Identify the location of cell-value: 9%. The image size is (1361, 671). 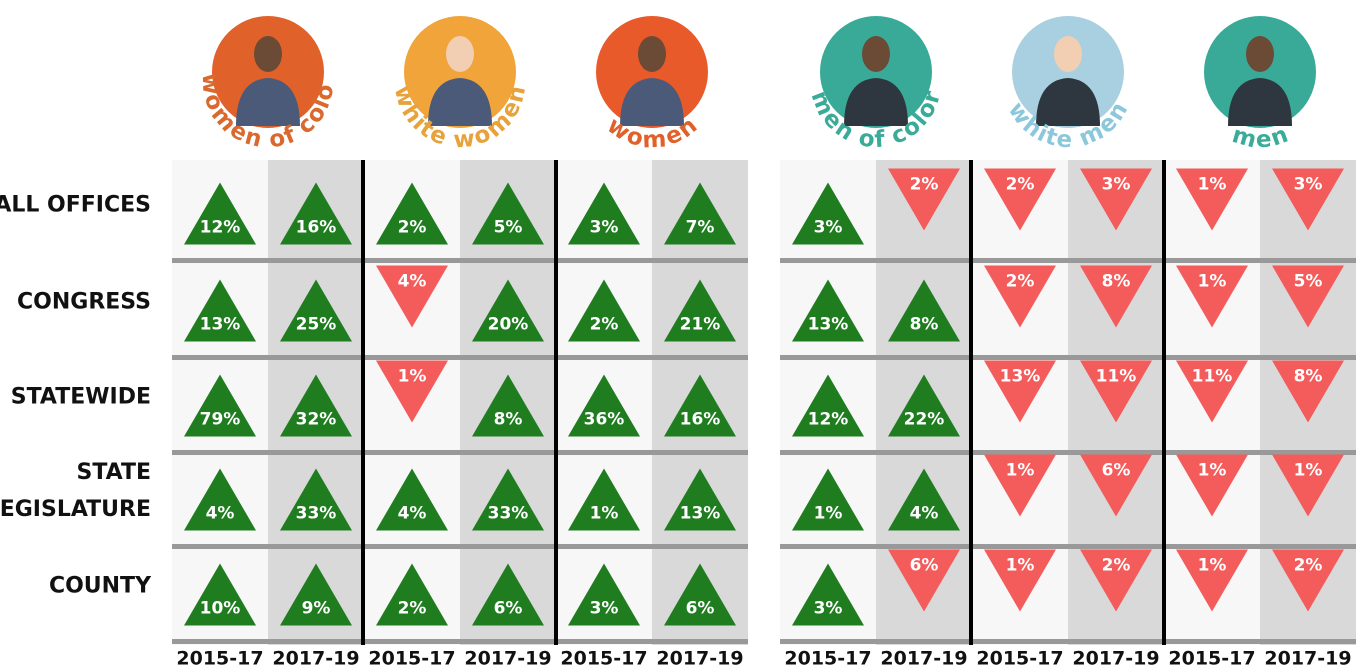
(316, 609).